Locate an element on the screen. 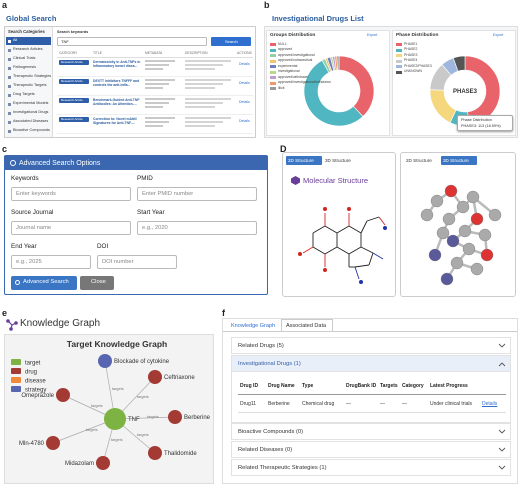 This screenshot has height=486, width=520. text-input: Enter keywords is located at coordinates (71, 194).